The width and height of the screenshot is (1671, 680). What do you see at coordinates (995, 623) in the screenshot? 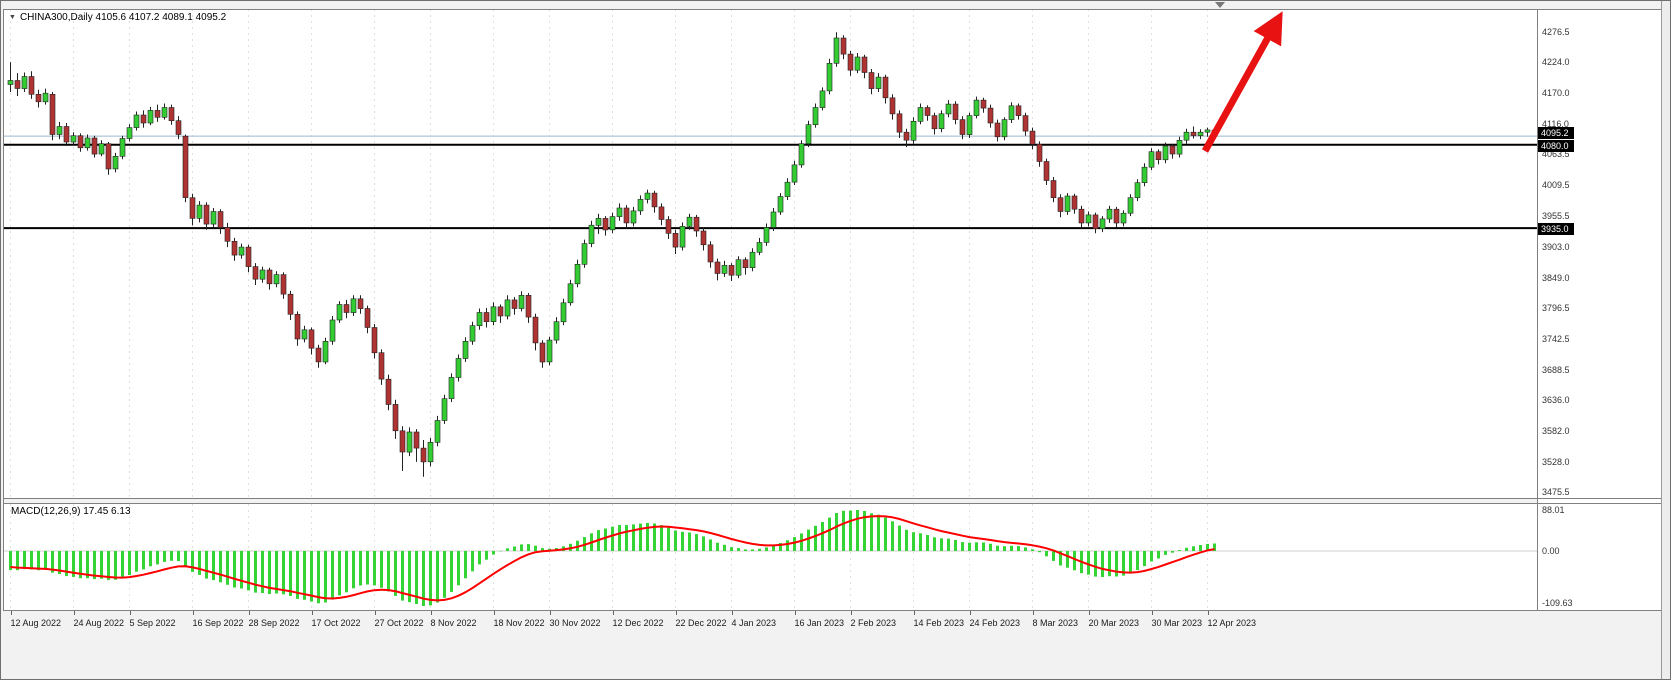
I see `time-axis-date-label: 24 Feb 2023` at bounding box center [995, 623].